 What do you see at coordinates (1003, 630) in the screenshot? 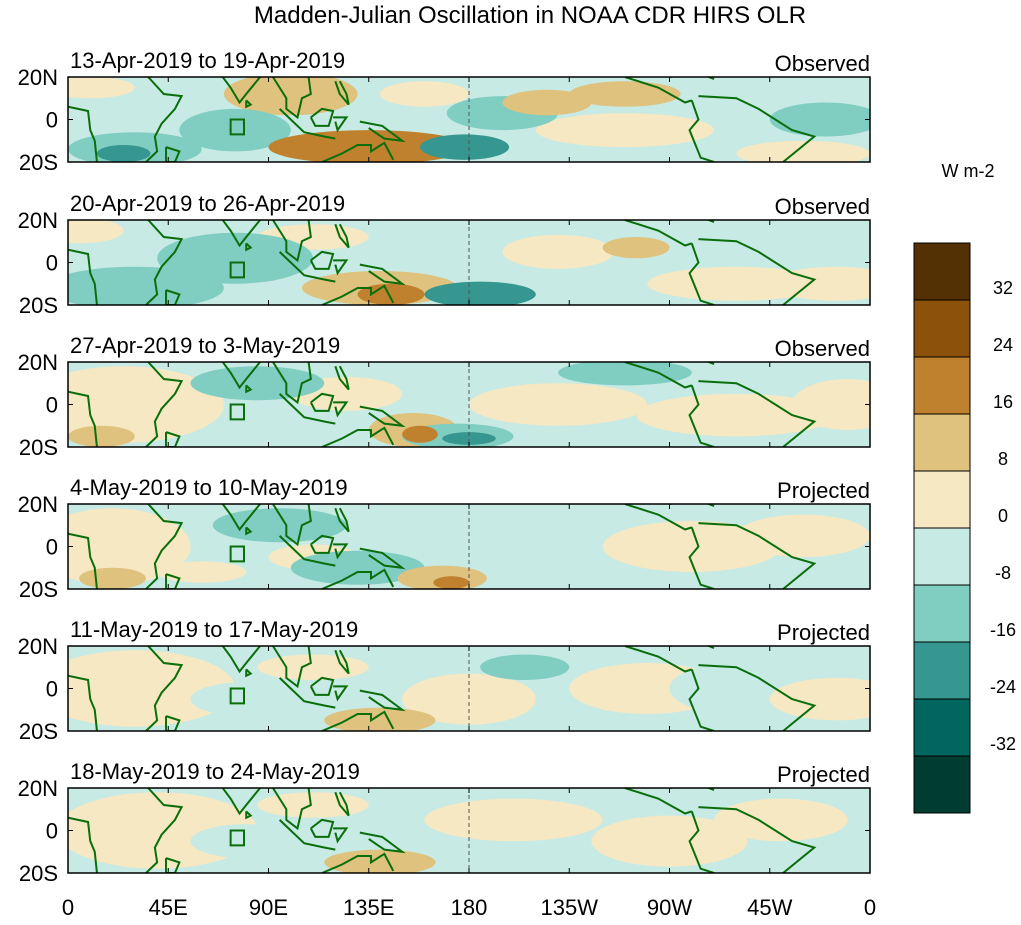
I see `colorbar-label: -16` at bounding box center [1003, 630].